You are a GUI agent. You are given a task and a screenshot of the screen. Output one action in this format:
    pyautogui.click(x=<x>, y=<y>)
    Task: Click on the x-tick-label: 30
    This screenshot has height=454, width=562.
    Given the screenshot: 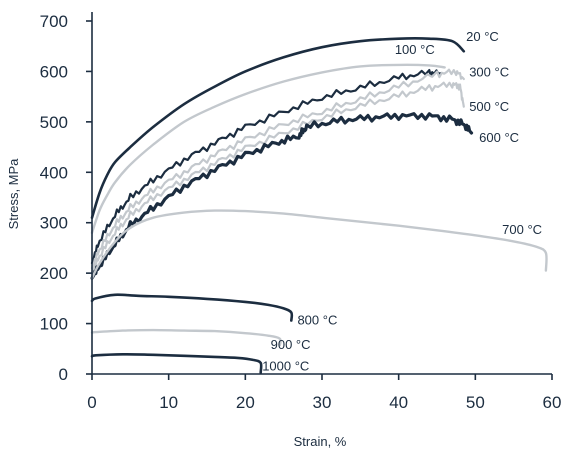 What is the action you would take?
    pyautogui.click(x=322, y=402)
    